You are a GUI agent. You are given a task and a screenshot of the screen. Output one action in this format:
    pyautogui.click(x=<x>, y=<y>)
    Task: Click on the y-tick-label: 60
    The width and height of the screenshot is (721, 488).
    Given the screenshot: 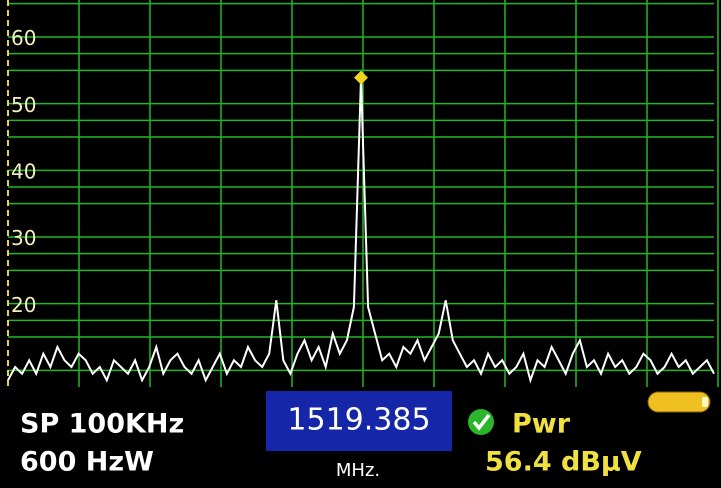 What is the action you would take?
    pyautogui.click(x=23, y=38)
    